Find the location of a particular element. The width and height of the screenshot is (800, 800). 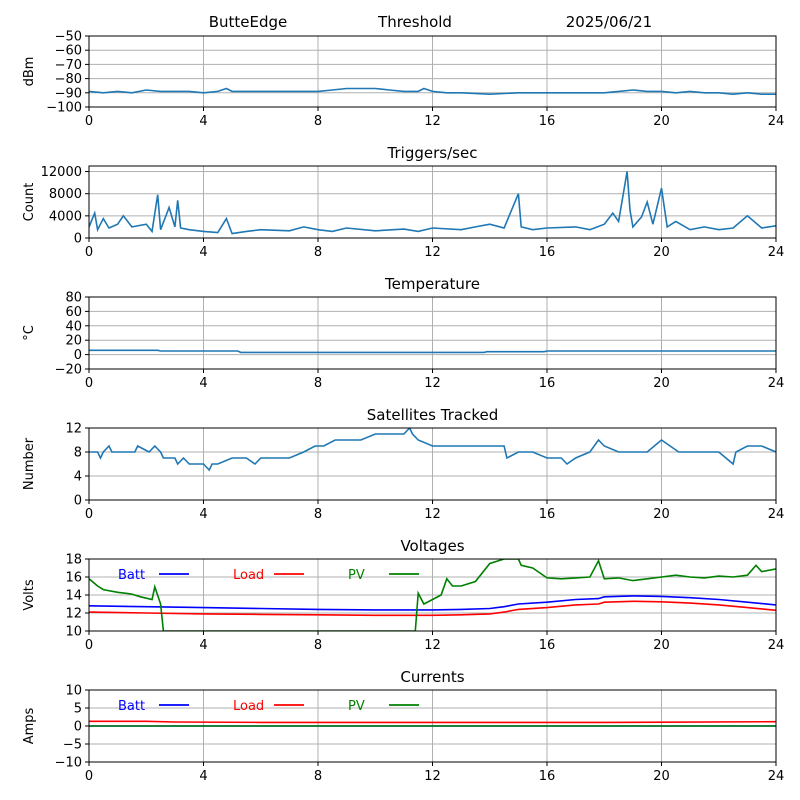

panel-threshold: 0 4 8 12 16 20 24 −100−90−80−70−60−50 dBm is located at coordinates (403, 80).